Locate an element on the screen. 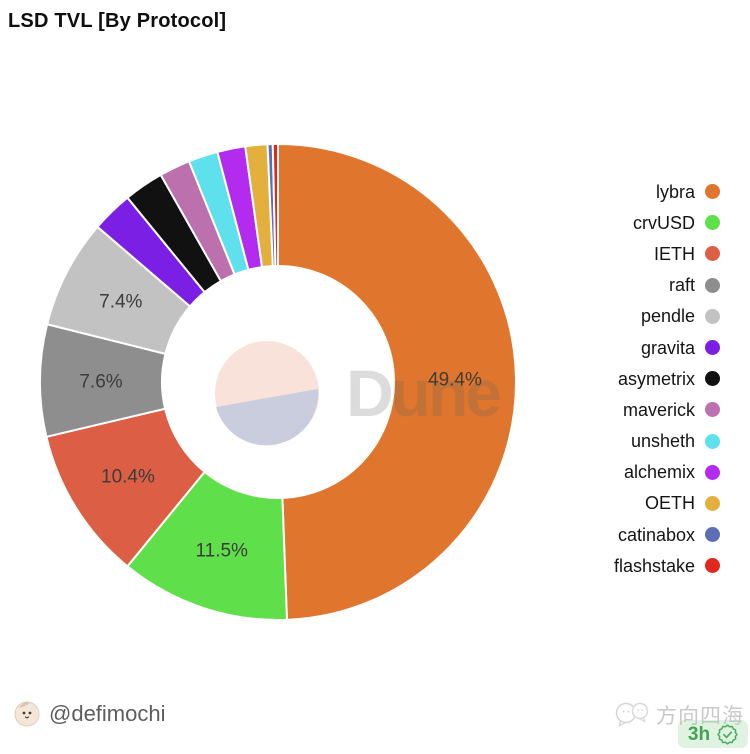 This screenshot has height=754, width=750. legend-item-gravita: gravita is located at coordinates (680, 347).